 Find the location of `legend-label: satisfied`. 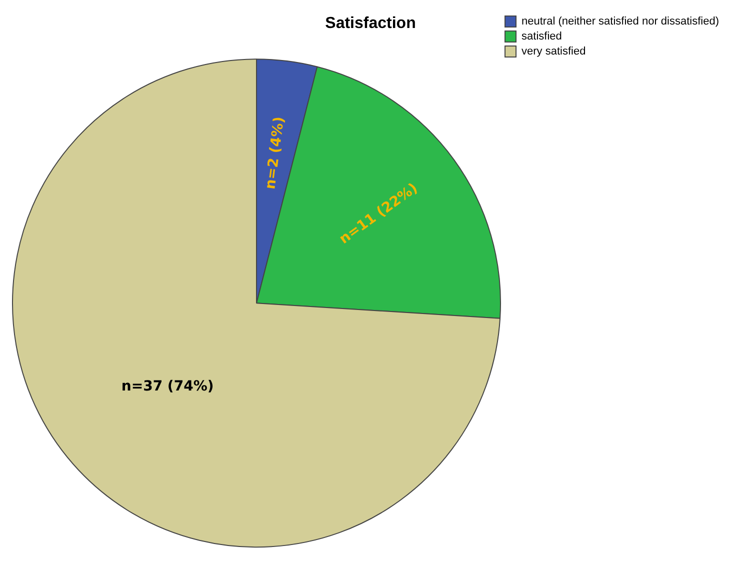

legend-label: satisfied is located at coordinates (542, 36).